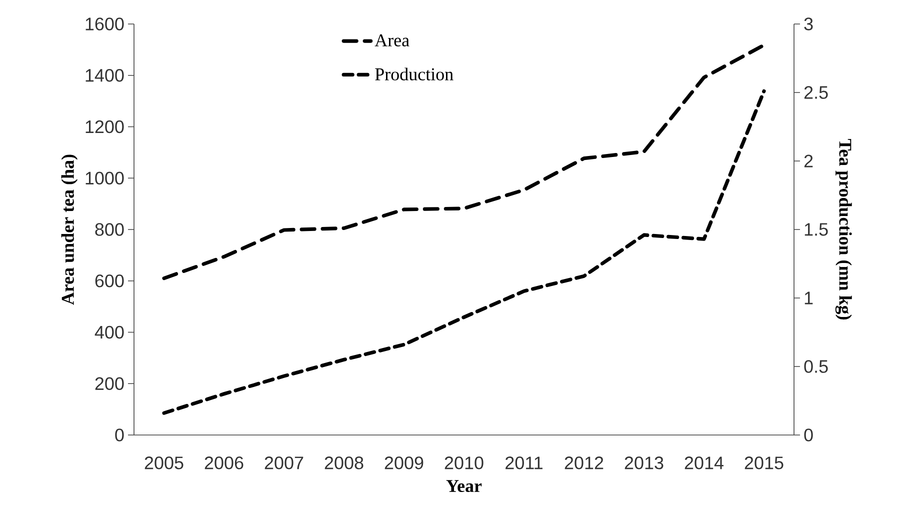 The width and height of the screenshot is (909, 531). I want to click on x-tick-label: 2005, so click(164, 463).